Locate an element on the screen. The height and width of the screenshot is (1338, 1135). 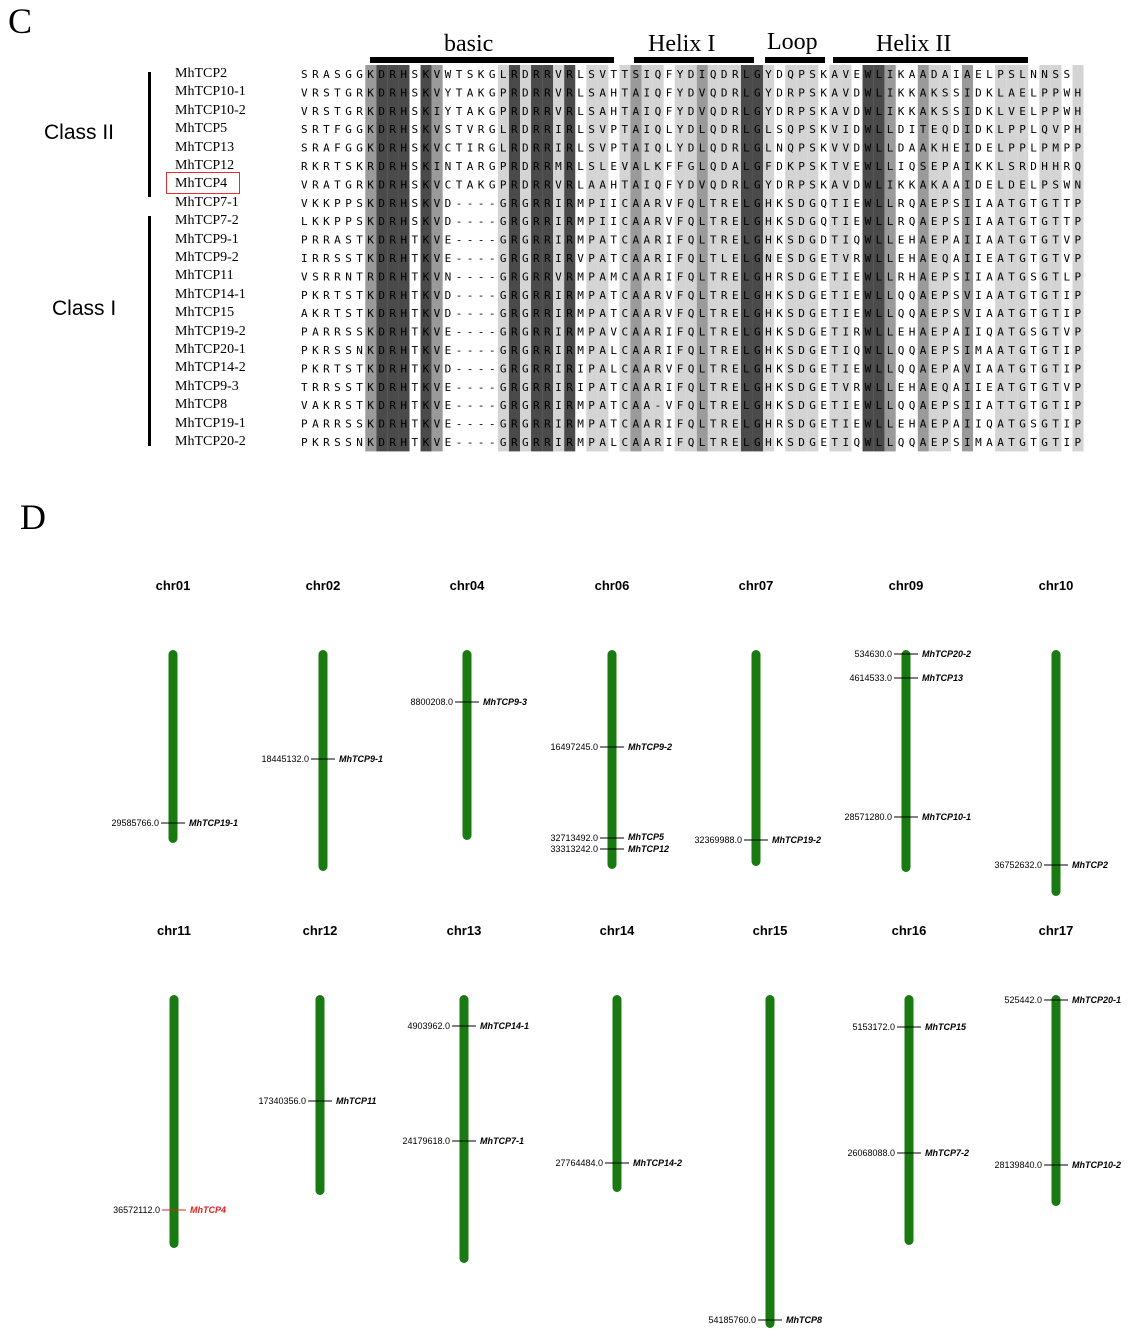
gene-name-label: MhTCP9-3 is located at coordinates (505, 702).